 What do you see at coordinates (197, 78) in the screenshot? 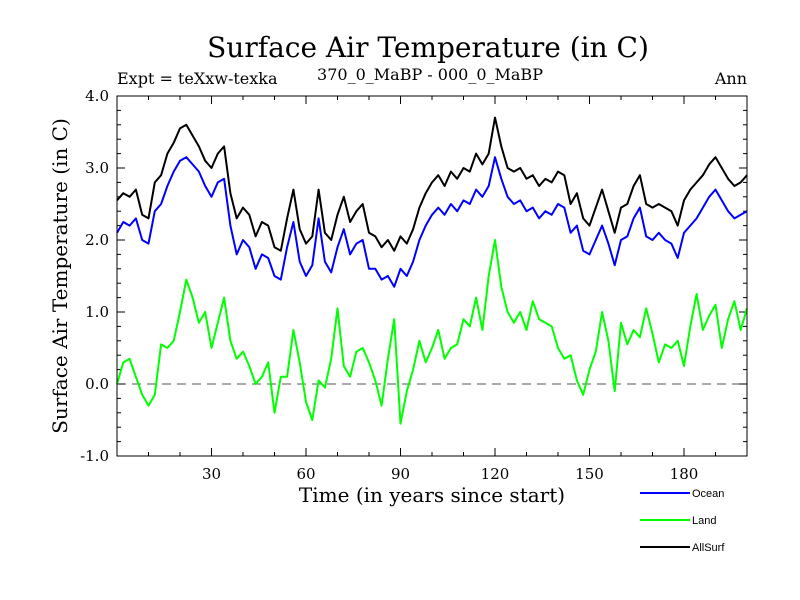
I see `experiment-label: Expt = teXxw-texka` at bounding box center [197, 78].